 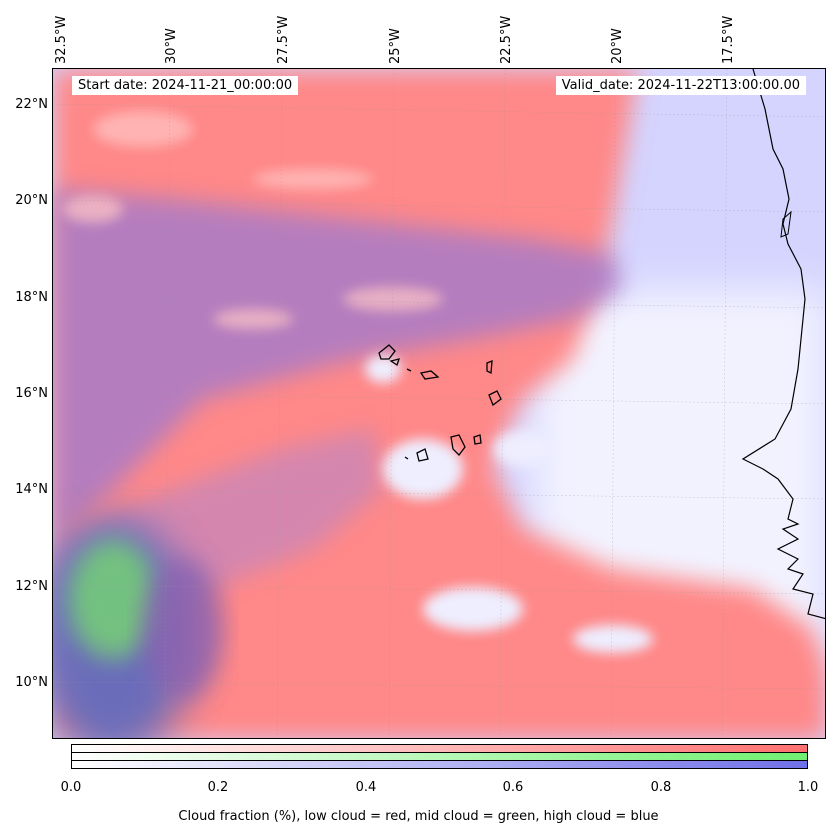 What do you see at coordinates (185, 85) in the screenshot?
I see `start-date-label: Start date: 2024-11-21_00:00:00` at bounding box center [185, 85].